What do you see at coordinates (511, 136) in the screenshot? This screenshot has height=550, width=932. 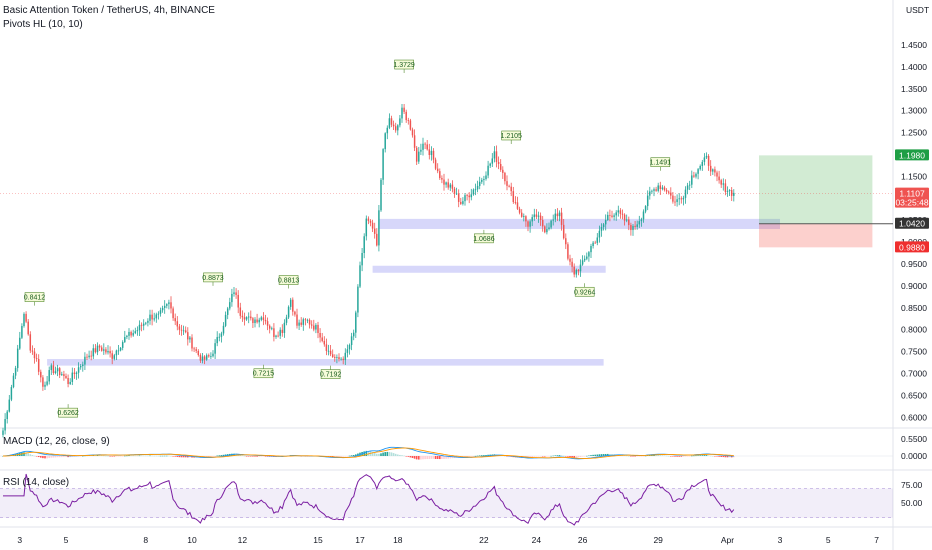 I see `pivot-value: 1.2105` at bounding box center [511, 136].